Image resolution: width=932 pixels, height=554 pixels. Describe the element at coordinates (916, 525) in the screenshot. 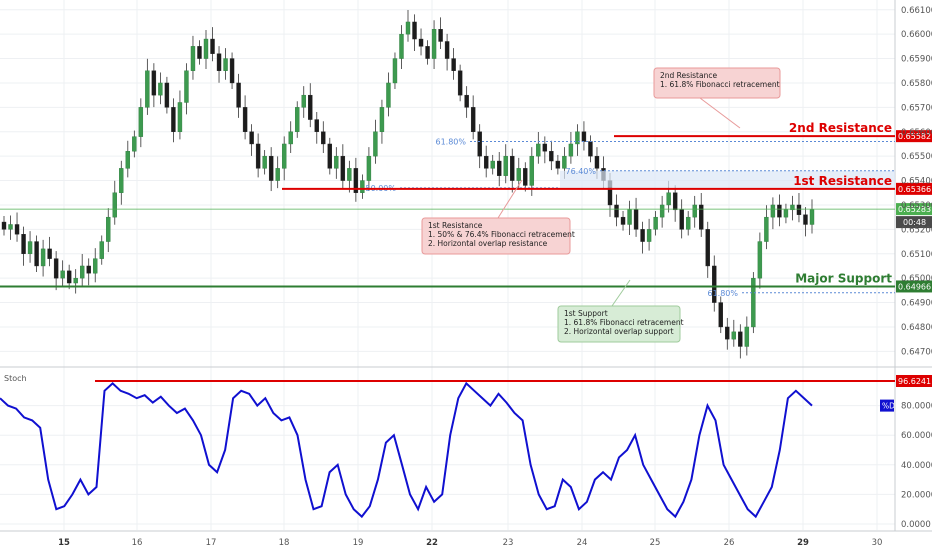

I see `stoch-tick-label: 0.0000` at that location.